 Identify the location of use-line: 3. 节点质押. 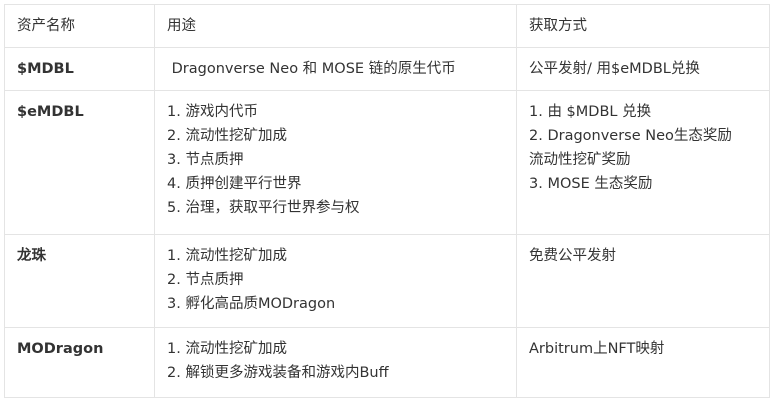
(205, 160).